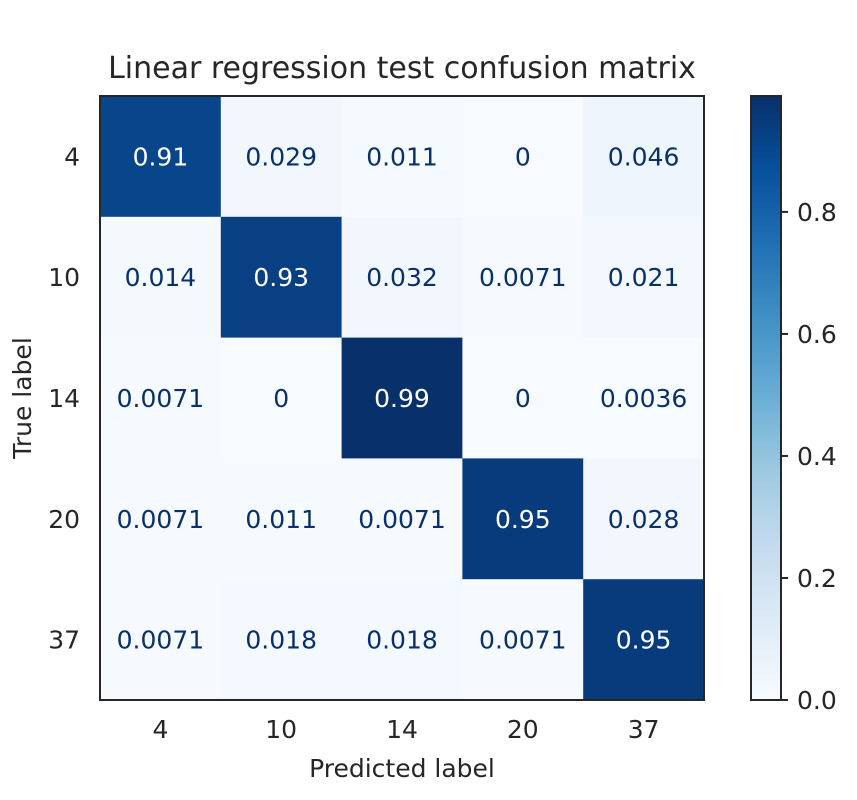 This screenshot has height=800, width=857. I want to click on y-tick-label: 37, so click(64, 640).